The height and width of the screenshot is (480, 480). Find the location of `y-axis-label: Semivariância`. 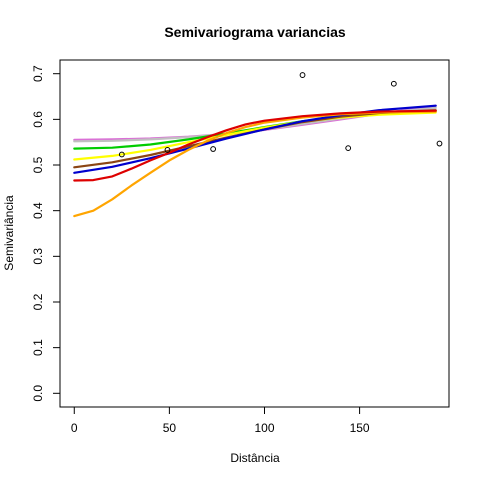

y-axis-label: Semivariância is located at coordinates (9, 233).